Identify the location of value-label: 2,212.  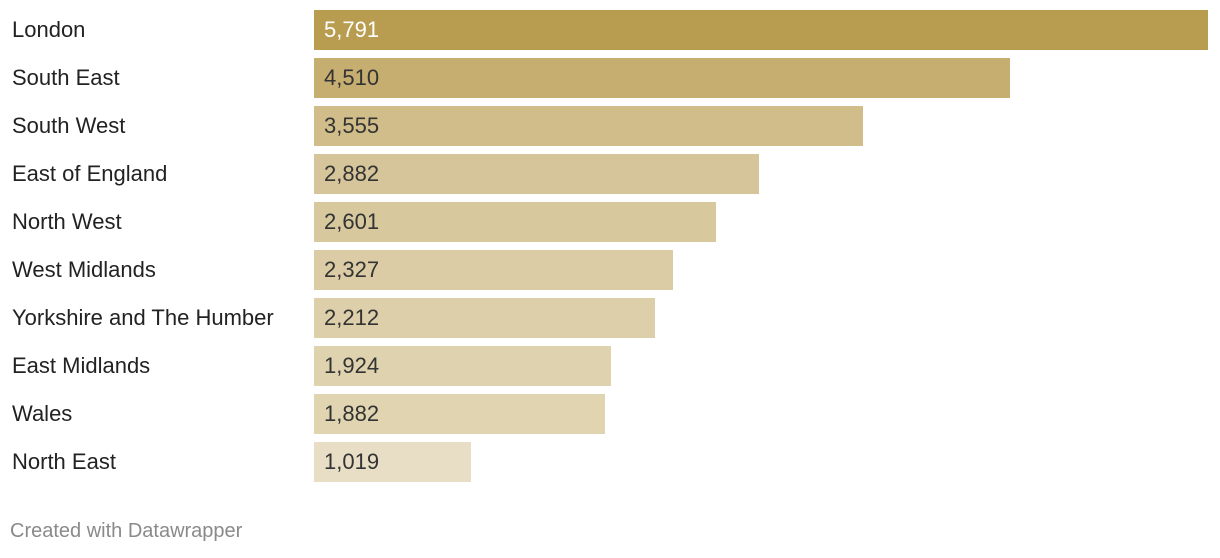
(352, 317).